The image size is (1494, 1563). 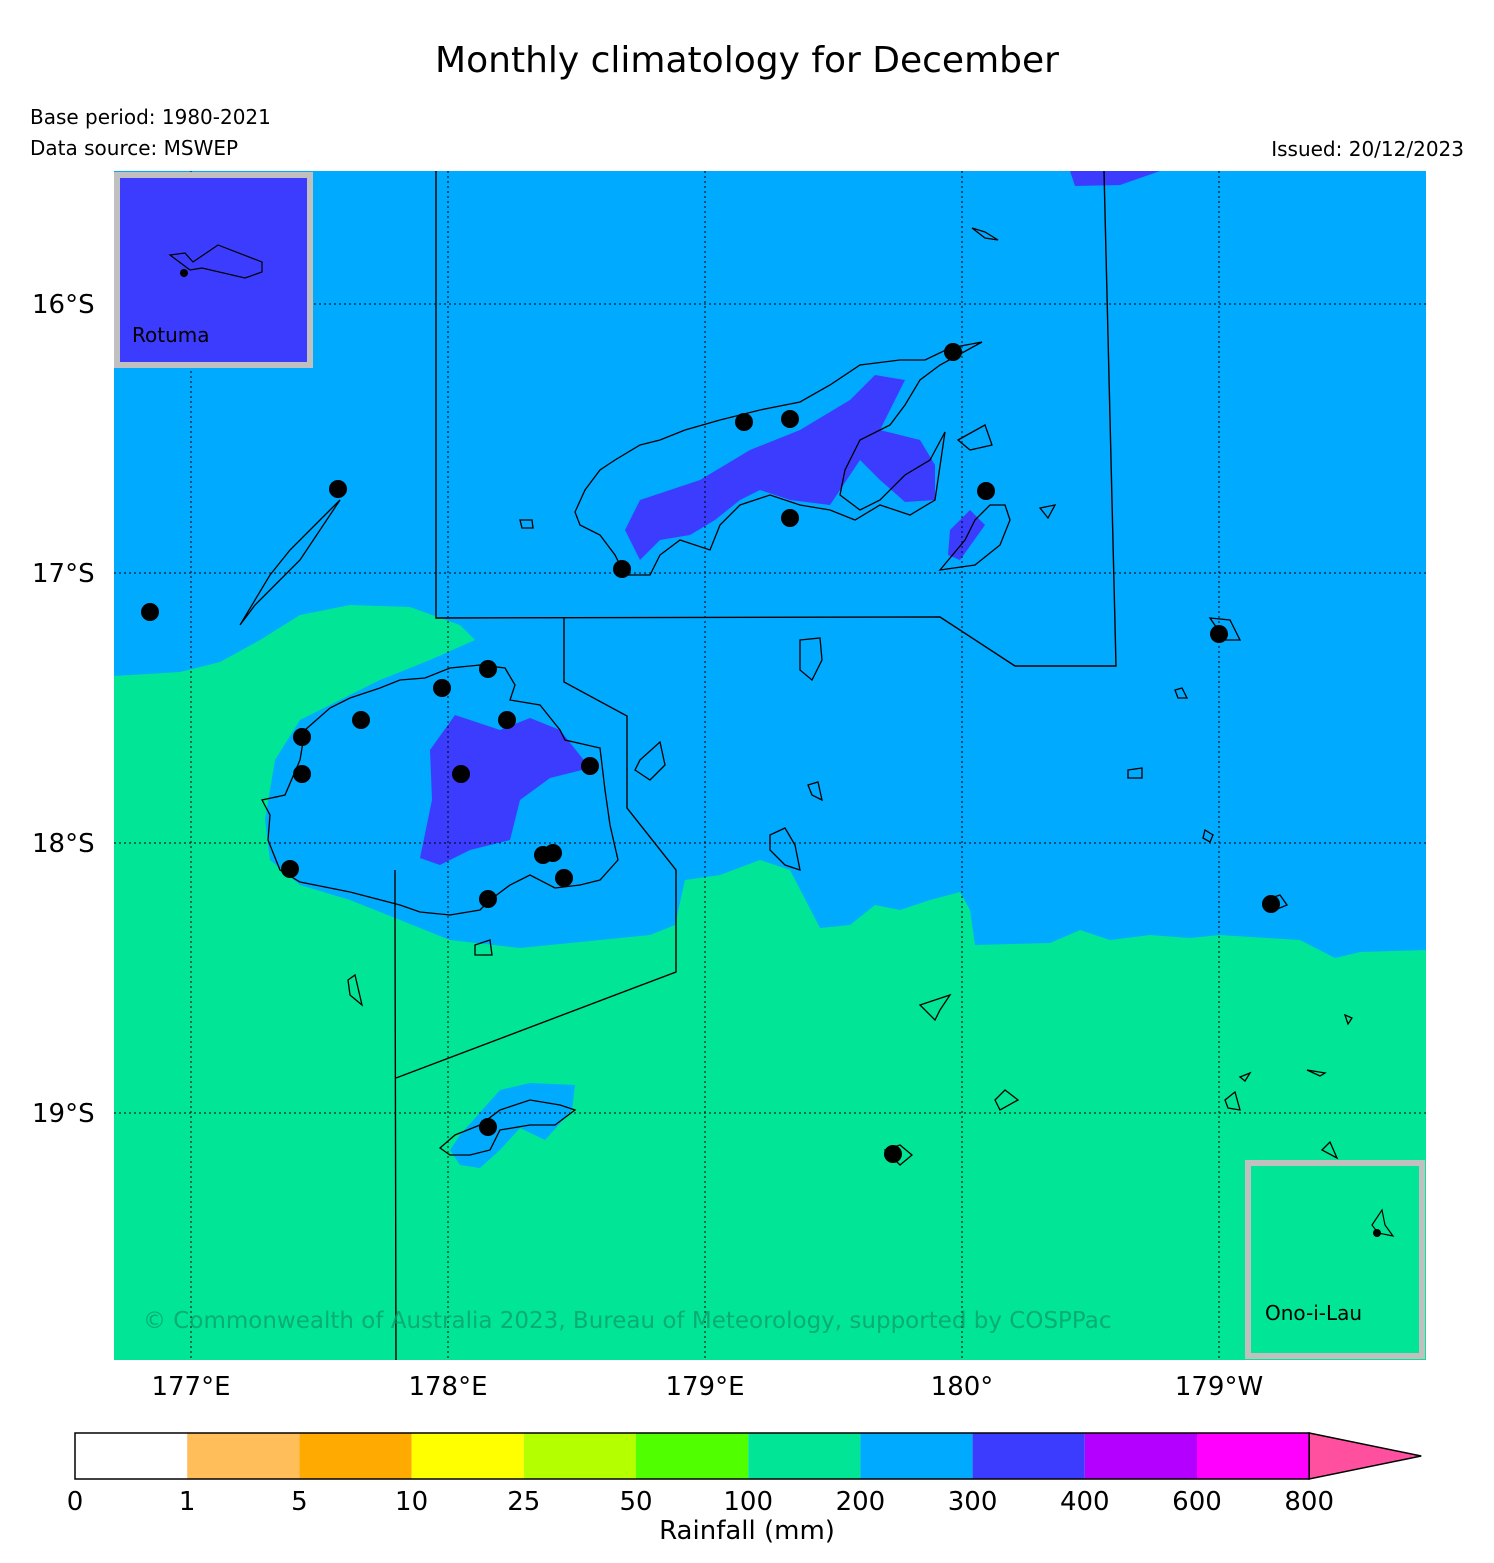 What do you see at coordinates (411, 1502) in the screenshot?
I see `colorbar-tick-label: 10` at bounding box center [411, 1502].